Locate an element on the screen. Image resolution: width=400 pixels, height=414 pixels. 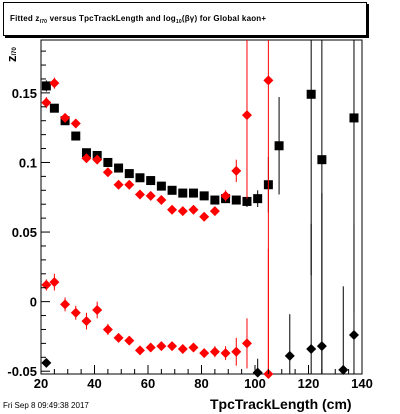
title-subscript-1: I70 is located at coordinates (43, 22).